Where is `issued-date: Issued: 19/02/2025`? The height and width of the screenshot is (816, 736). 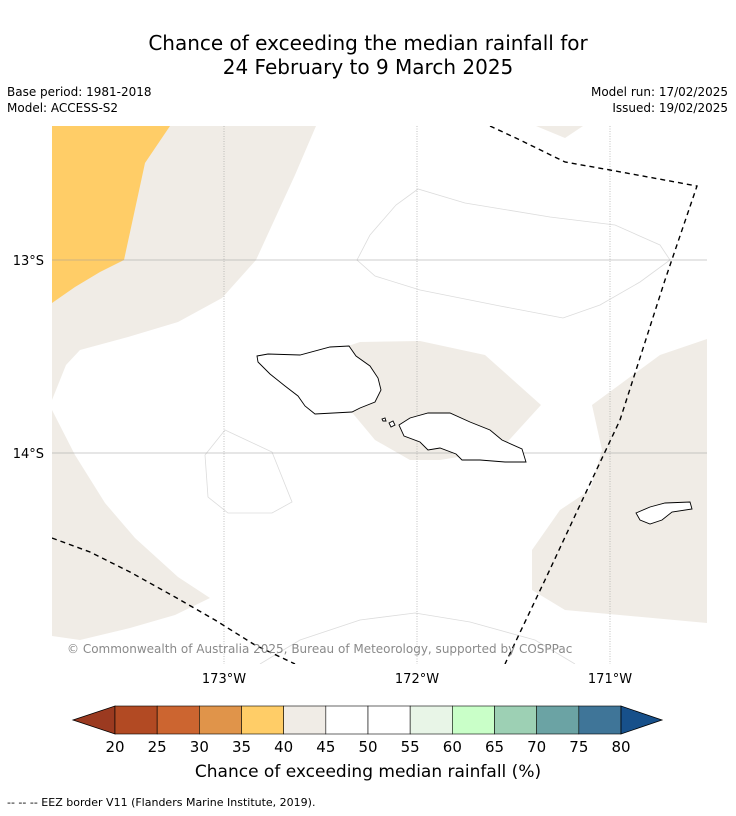 issued-date: Issued: 19/02/2025 is located at coordinates (670, 108).